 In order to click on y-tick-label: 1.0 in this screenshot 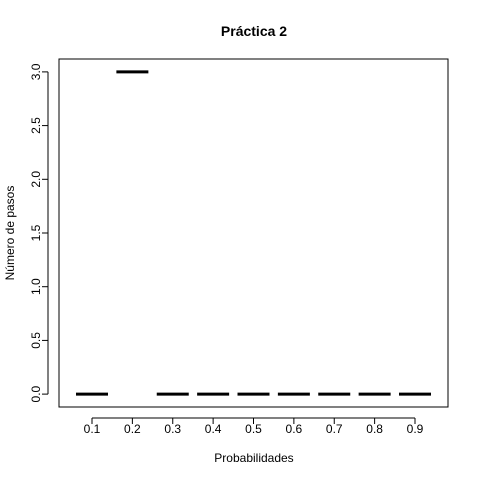, I will do `click(36, 286)`.